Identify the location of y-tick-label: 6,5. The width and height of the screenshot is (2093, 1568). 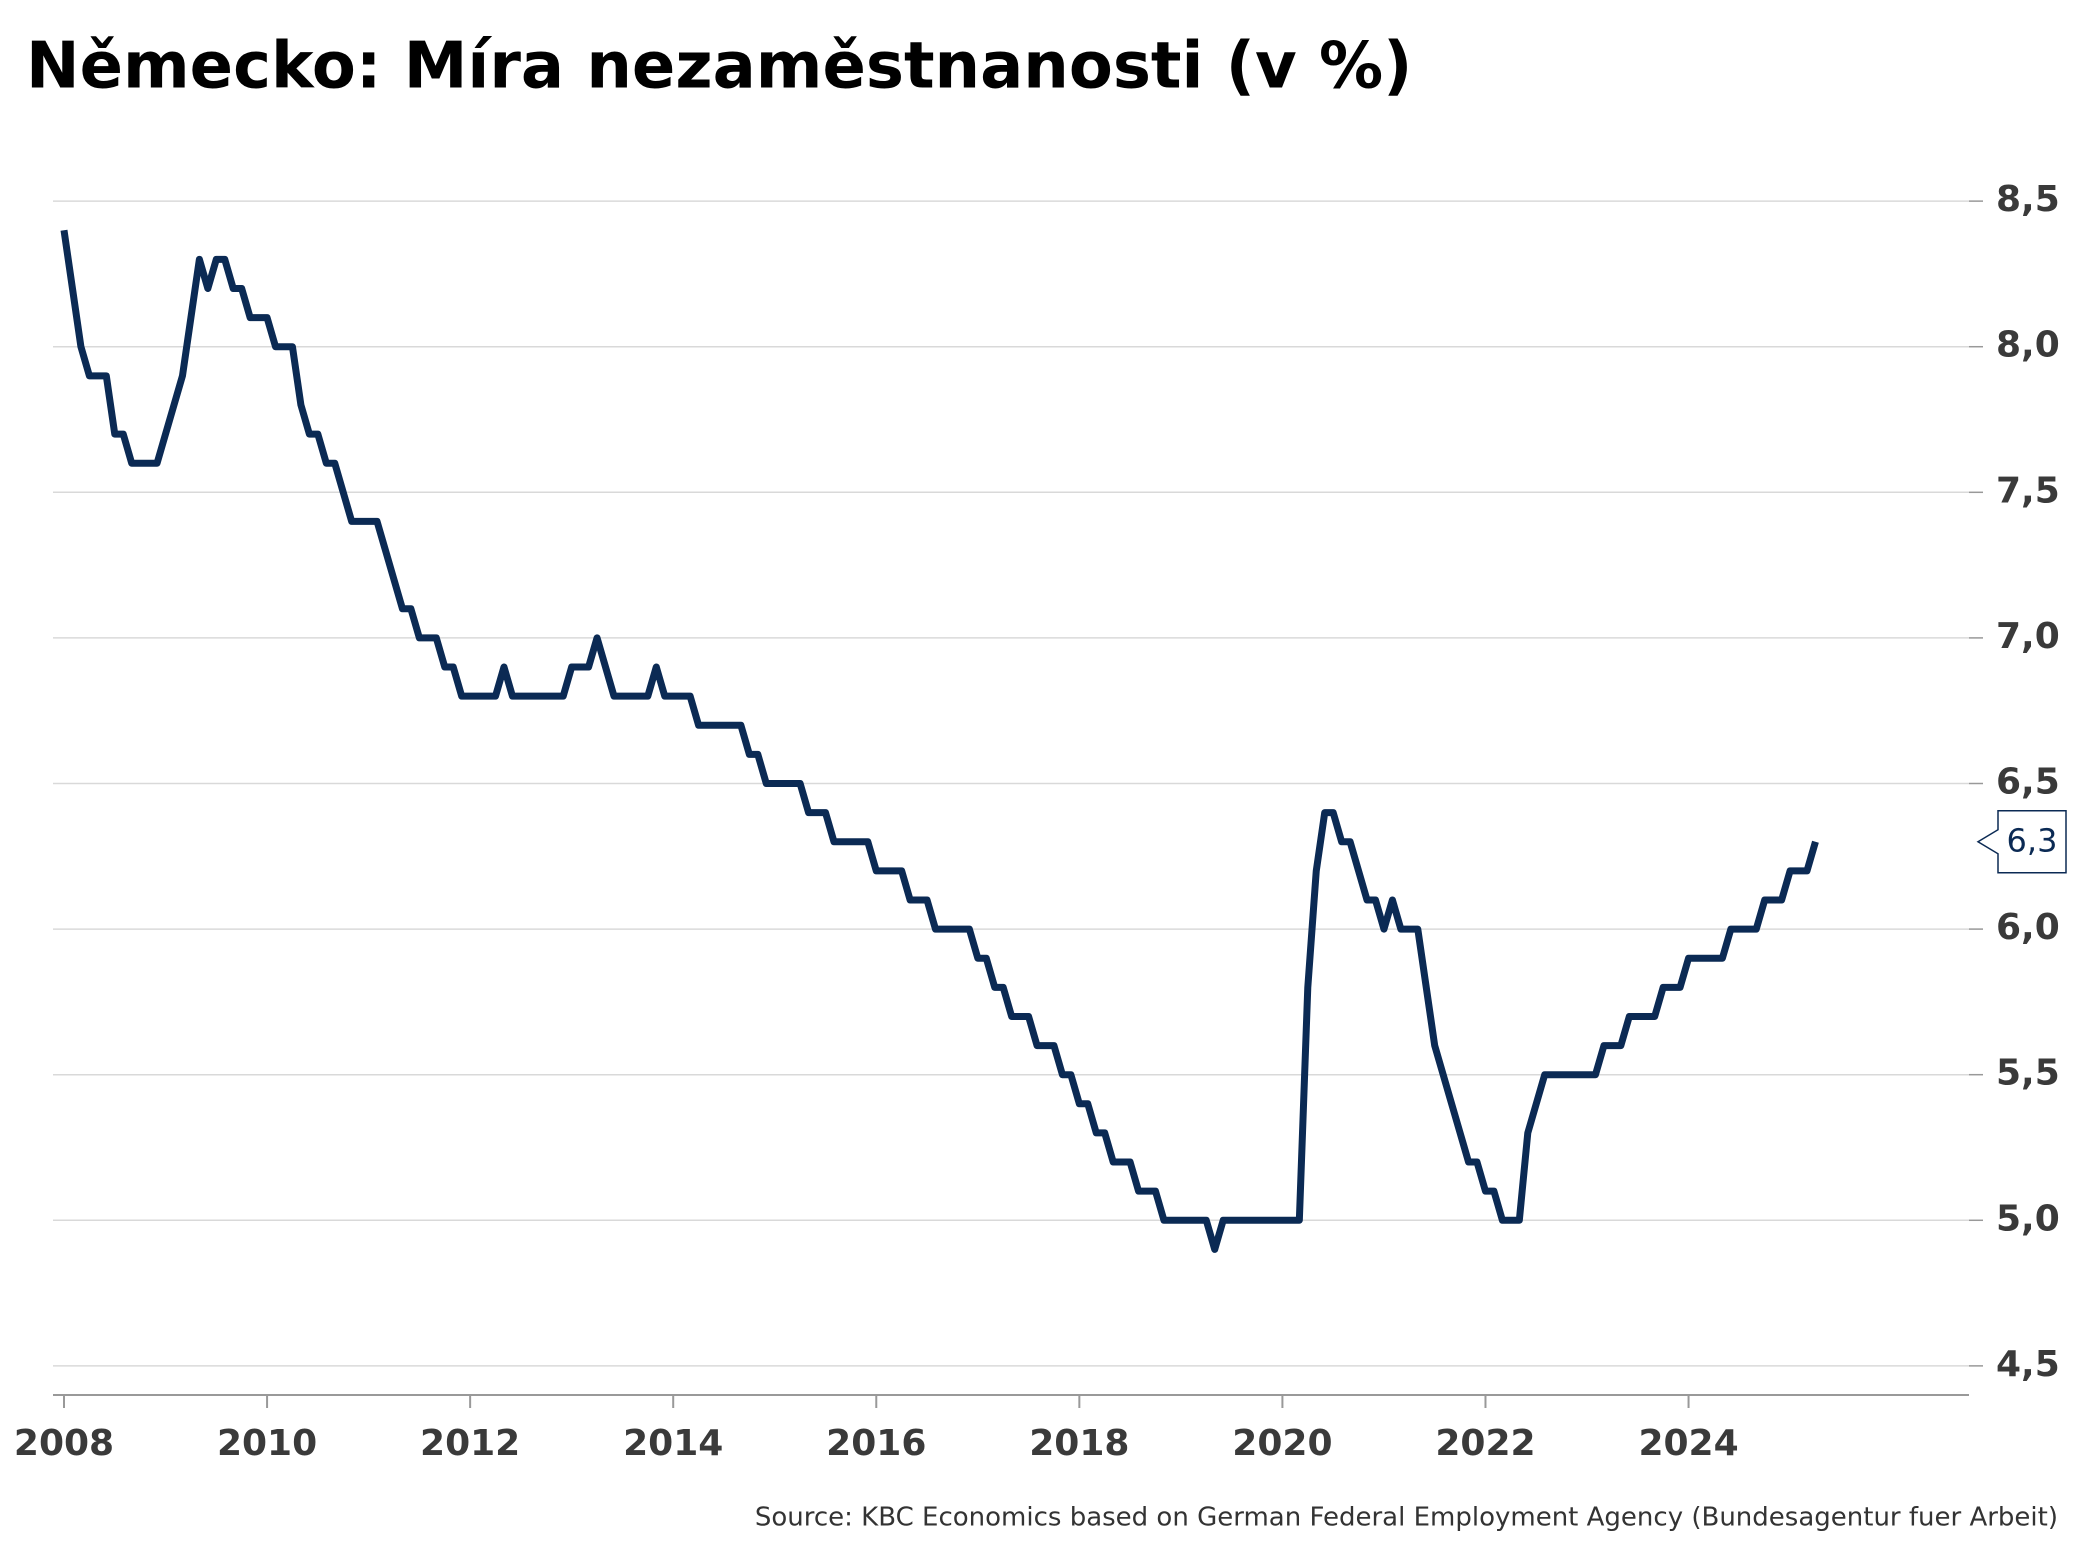
(2028, 782).